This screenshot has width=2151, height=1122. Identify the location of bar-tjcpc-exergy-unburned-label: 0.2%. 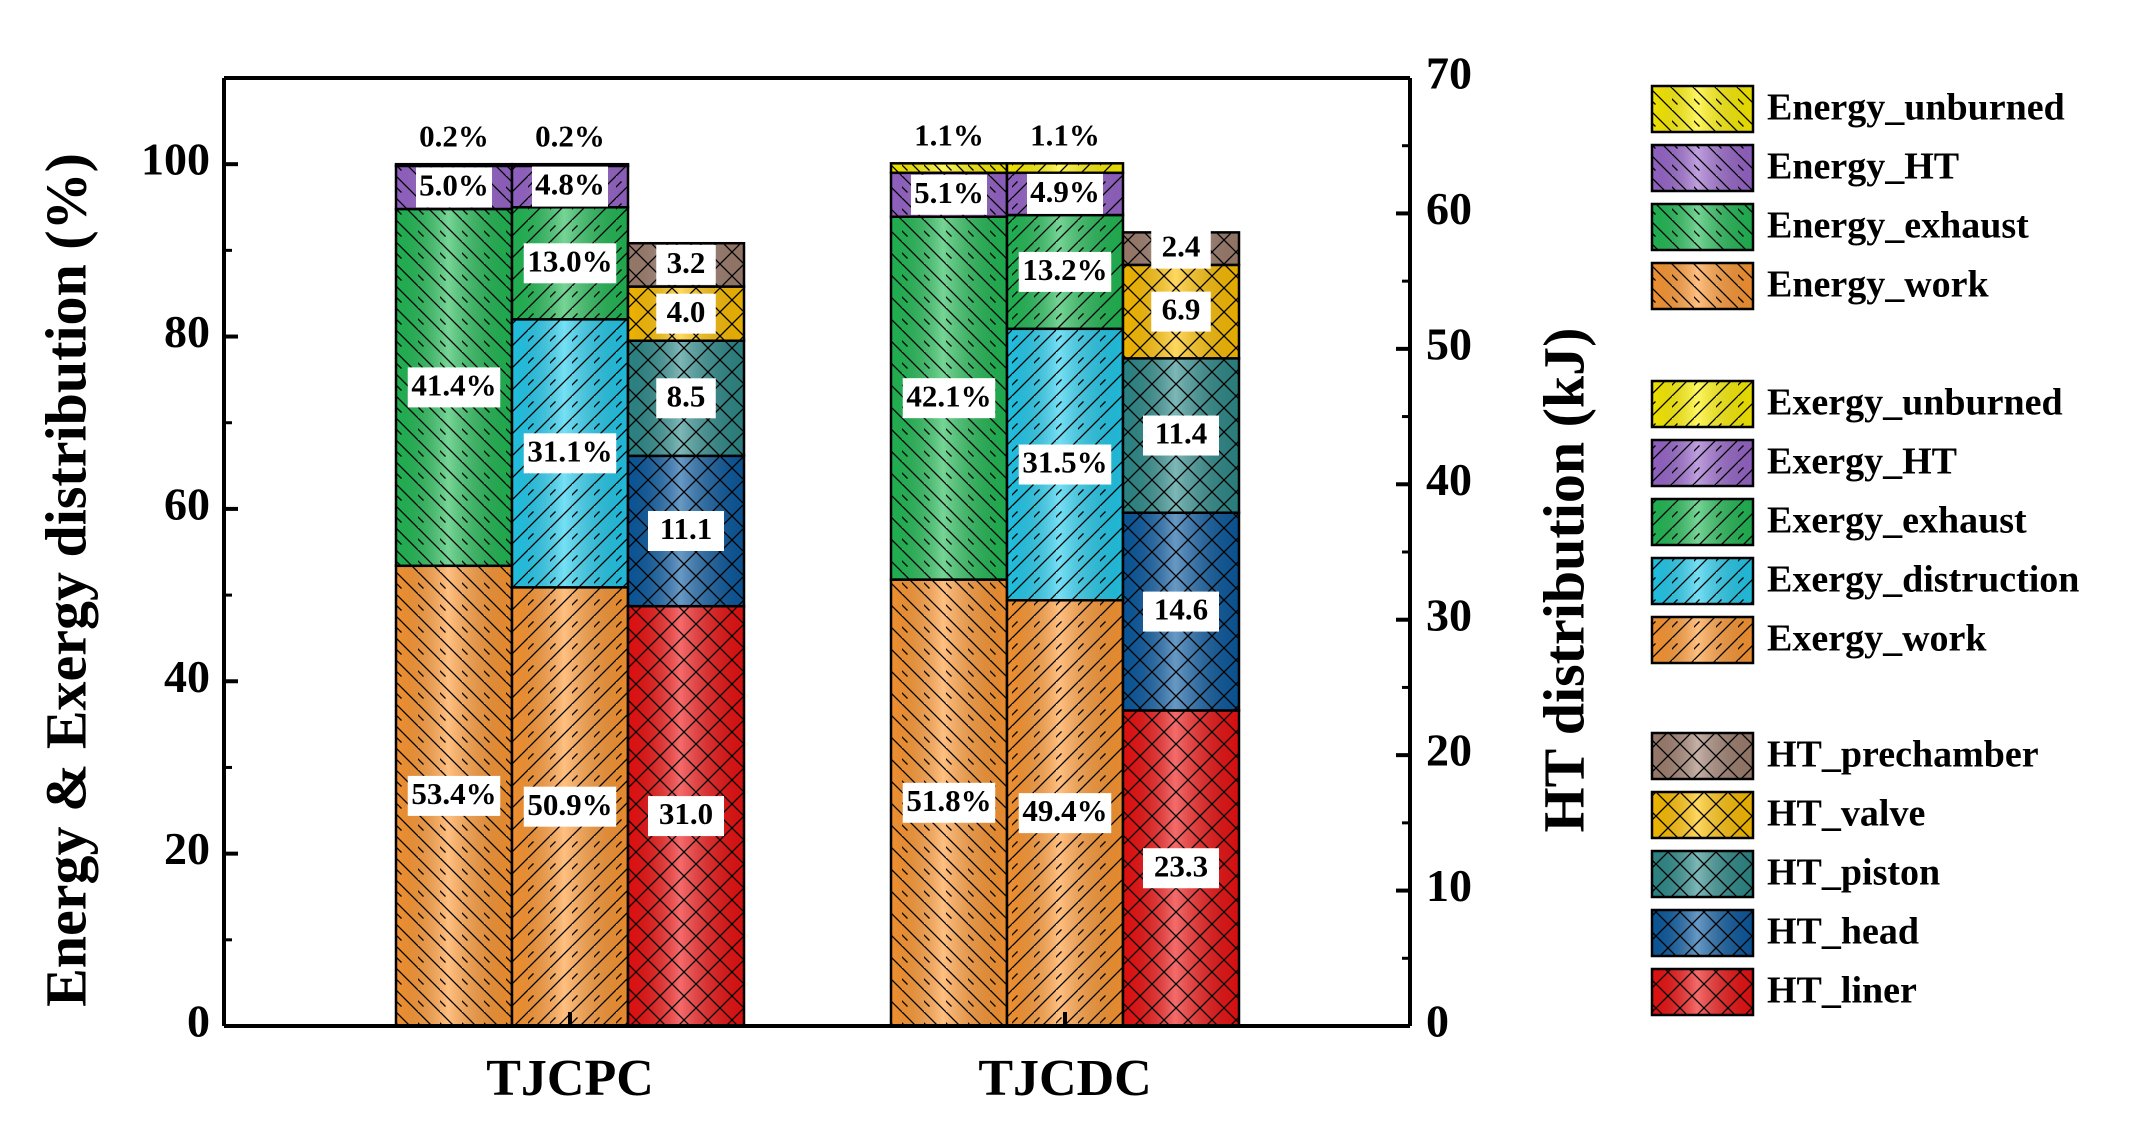
(570, 135).